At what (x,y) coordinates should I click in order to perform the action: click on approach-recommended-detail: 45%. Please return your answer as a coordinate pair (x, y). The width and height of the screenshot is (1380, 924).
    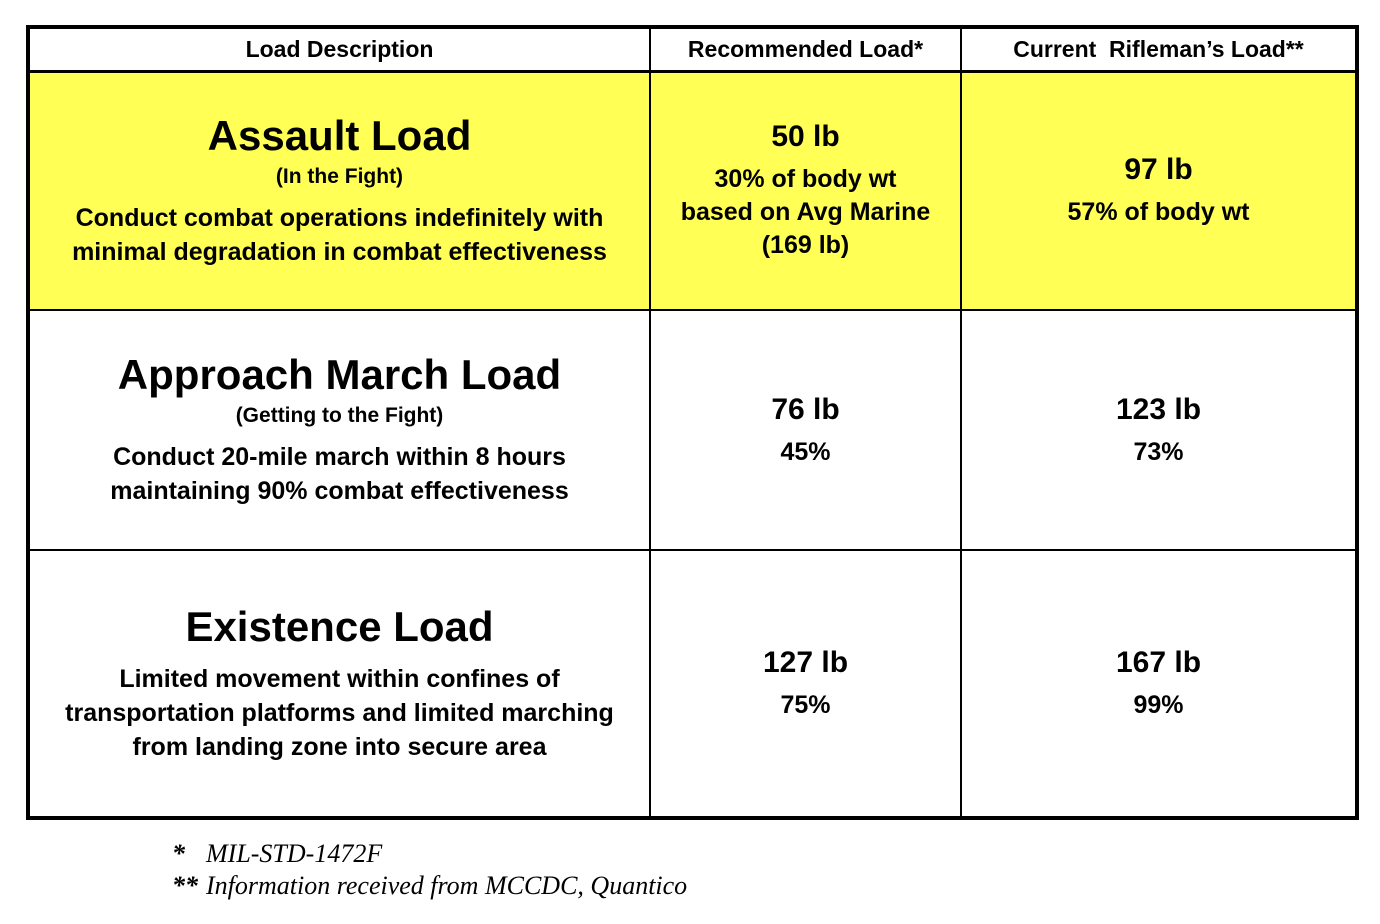
    Looking at the image, I should click on (805, 451).